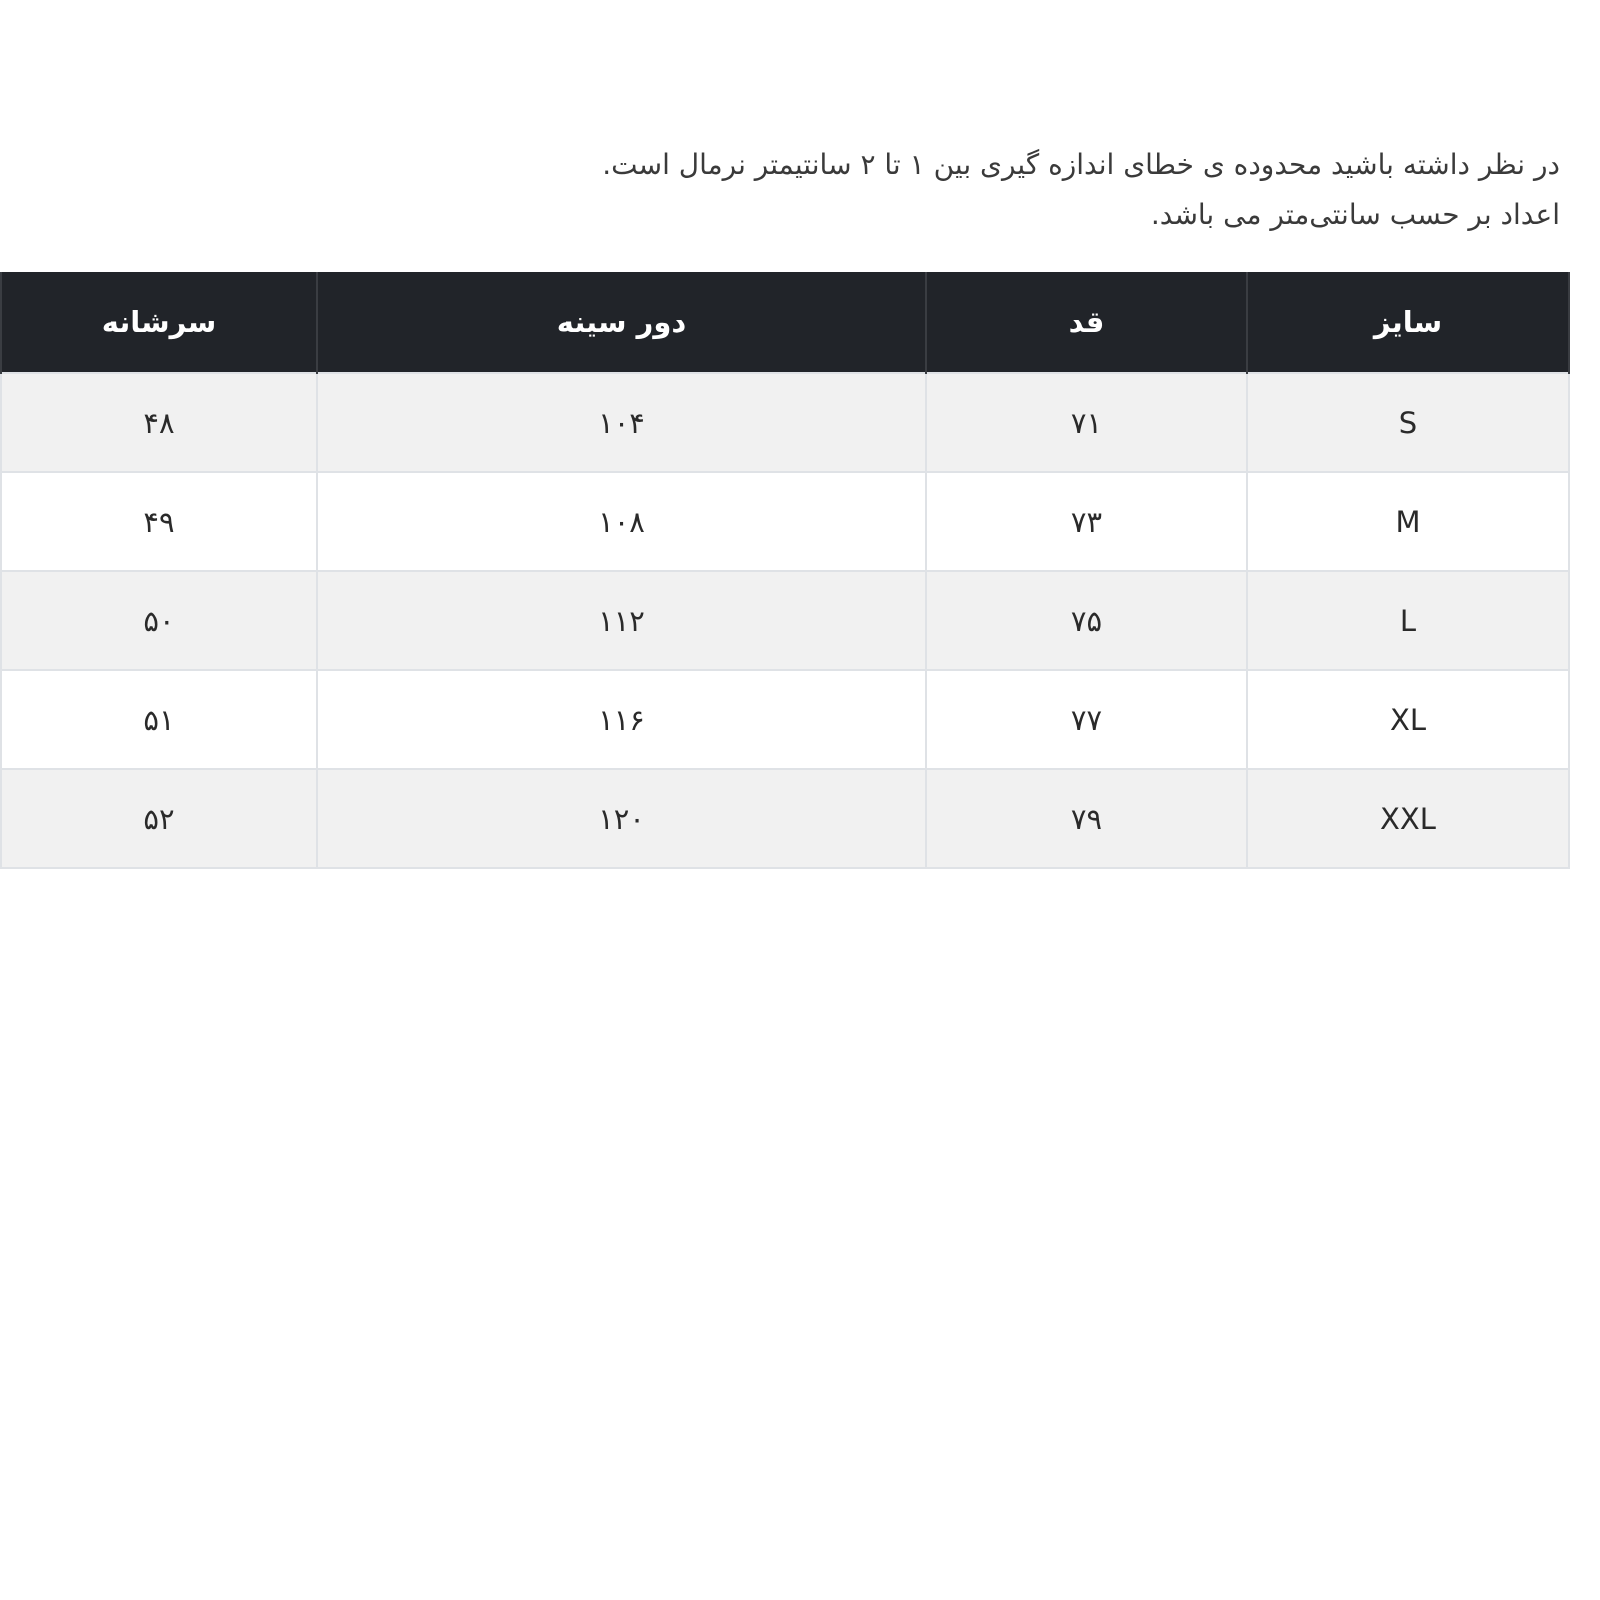 This screenshot has height=1600, width=1600. Describe the element at coordinates (621, 620) in the screenshot. I see `cell-chest: ۱۱۲` at that location.